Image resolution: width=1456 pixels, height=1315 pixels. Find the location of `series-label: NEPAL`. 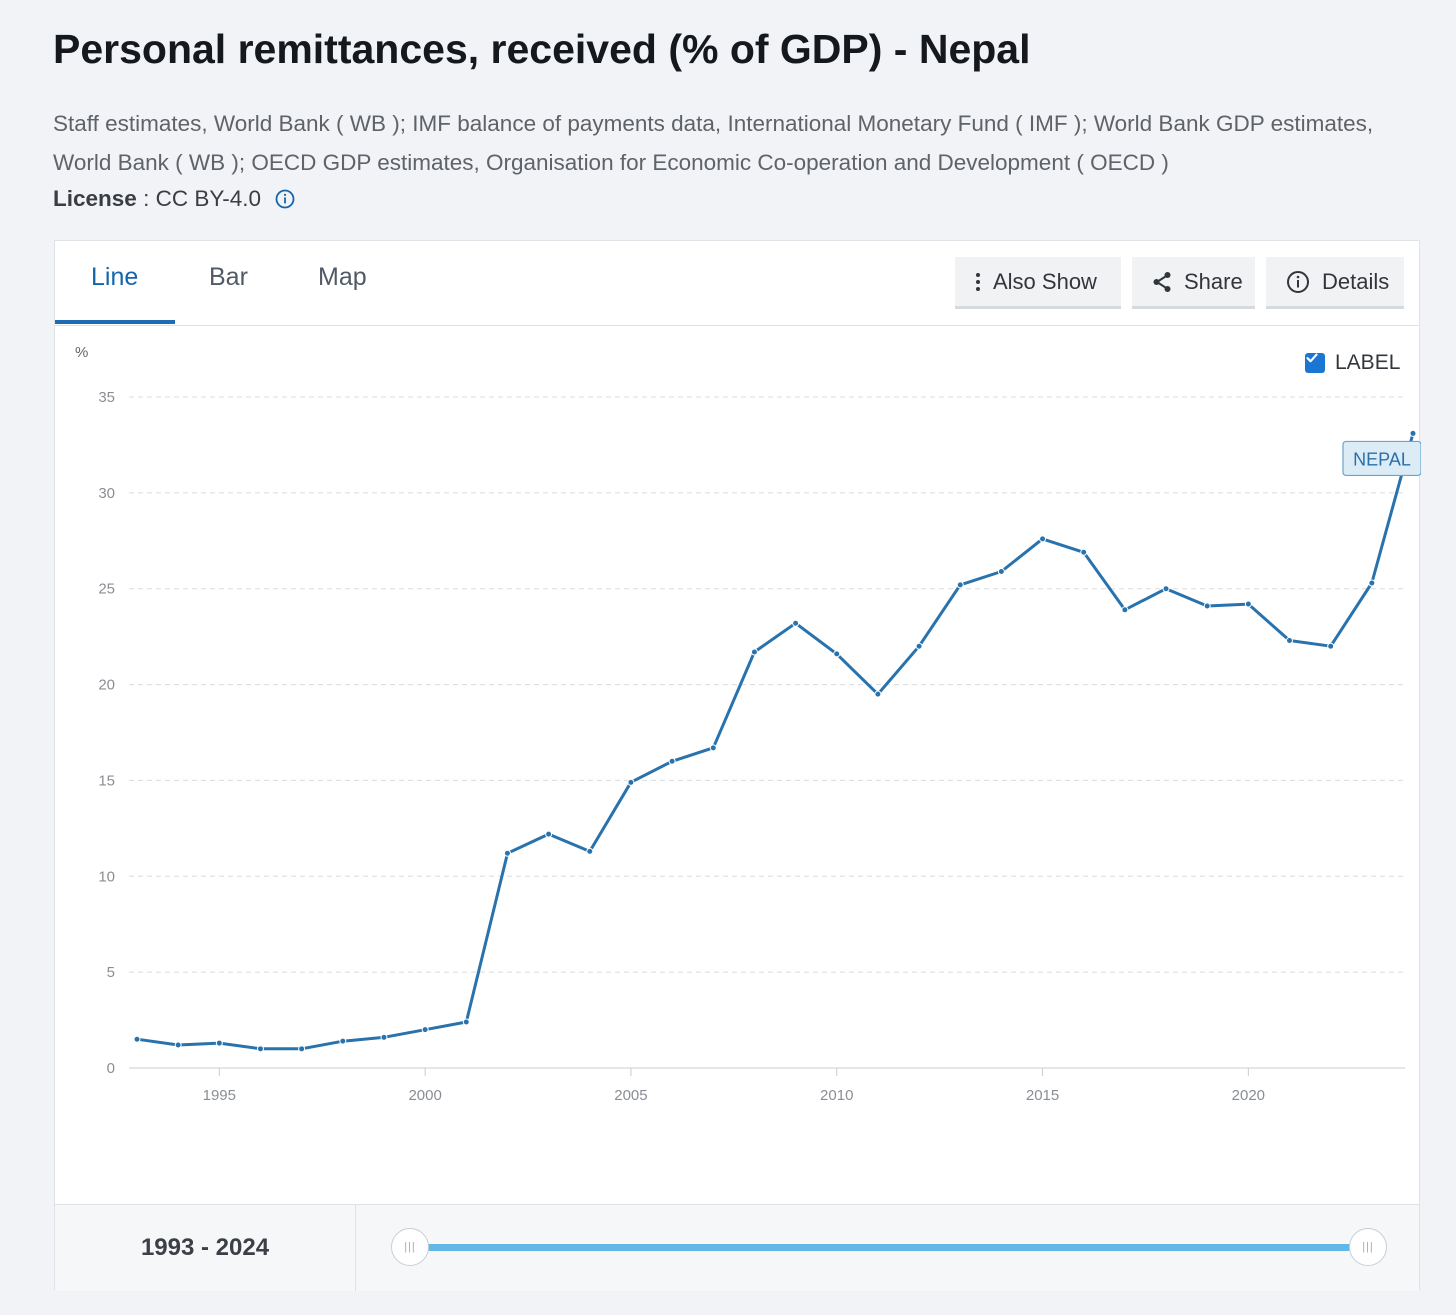

series-label: NEPAL is located at coordinates (1382, 459).